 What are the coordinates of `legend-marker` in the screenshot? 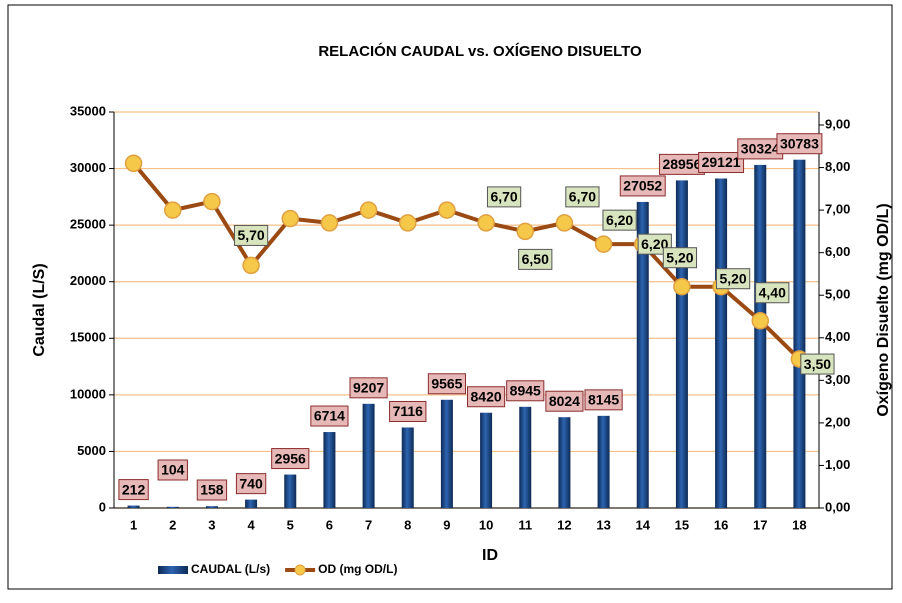 It's located at (300, 570).